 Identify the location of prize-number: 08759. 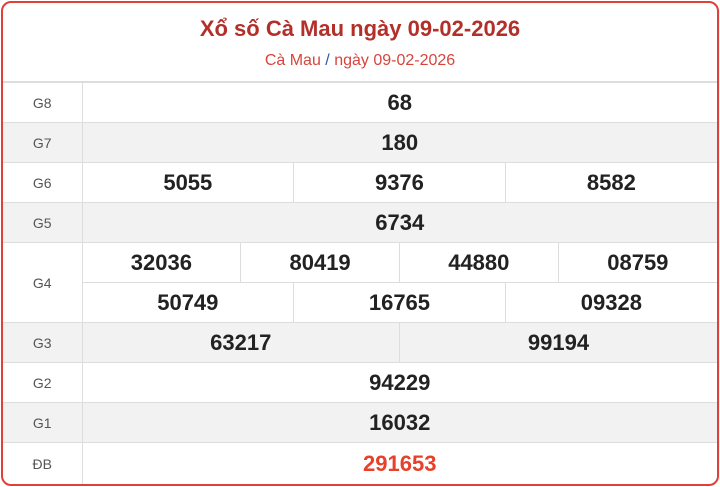
(637, 262).